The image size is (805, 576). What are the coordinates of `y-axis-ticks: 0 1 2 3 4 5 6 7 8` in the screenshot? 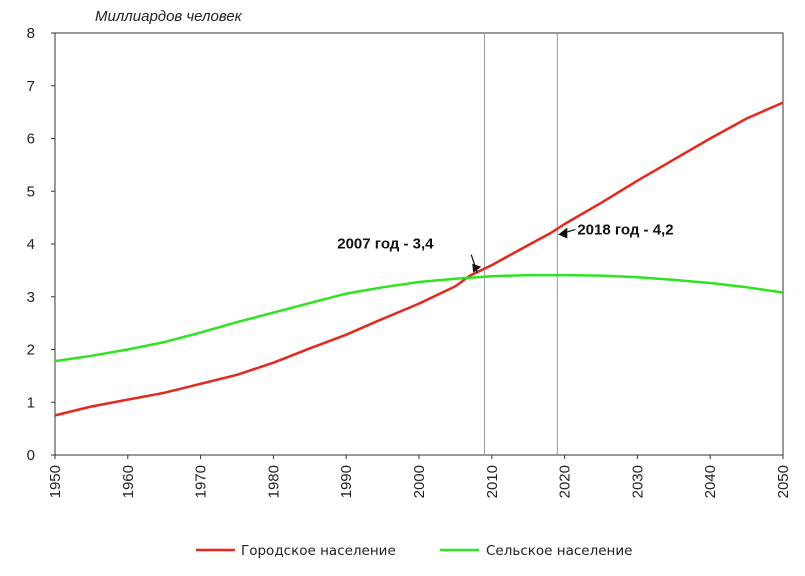 It's located at (41, 244).